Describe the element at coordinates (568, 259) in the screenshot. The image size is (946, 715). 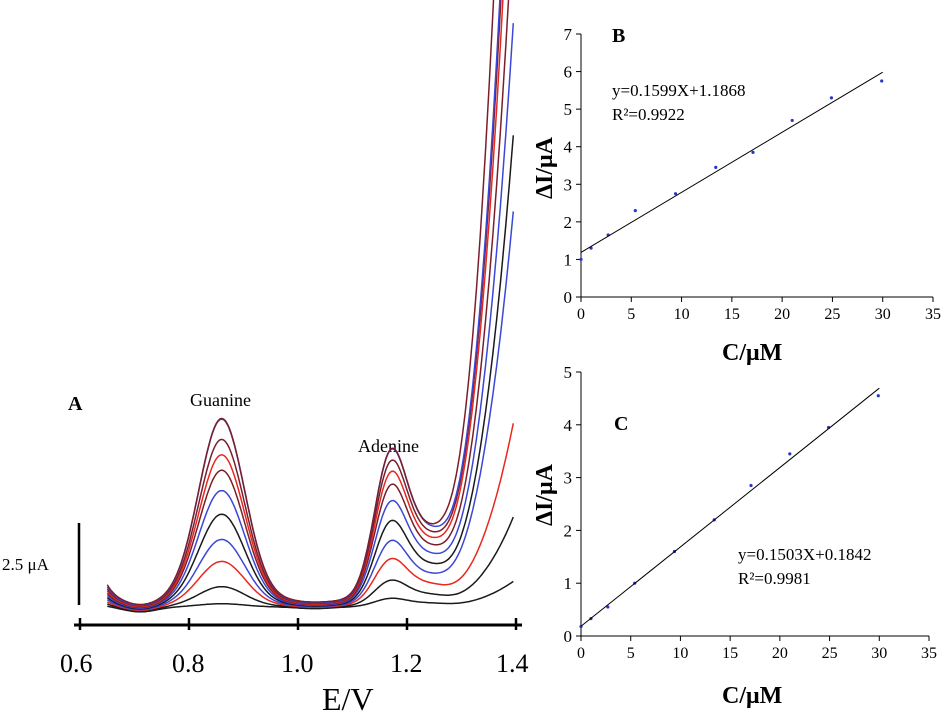
I see `panel-b-y-tick-label: 1` at that location.